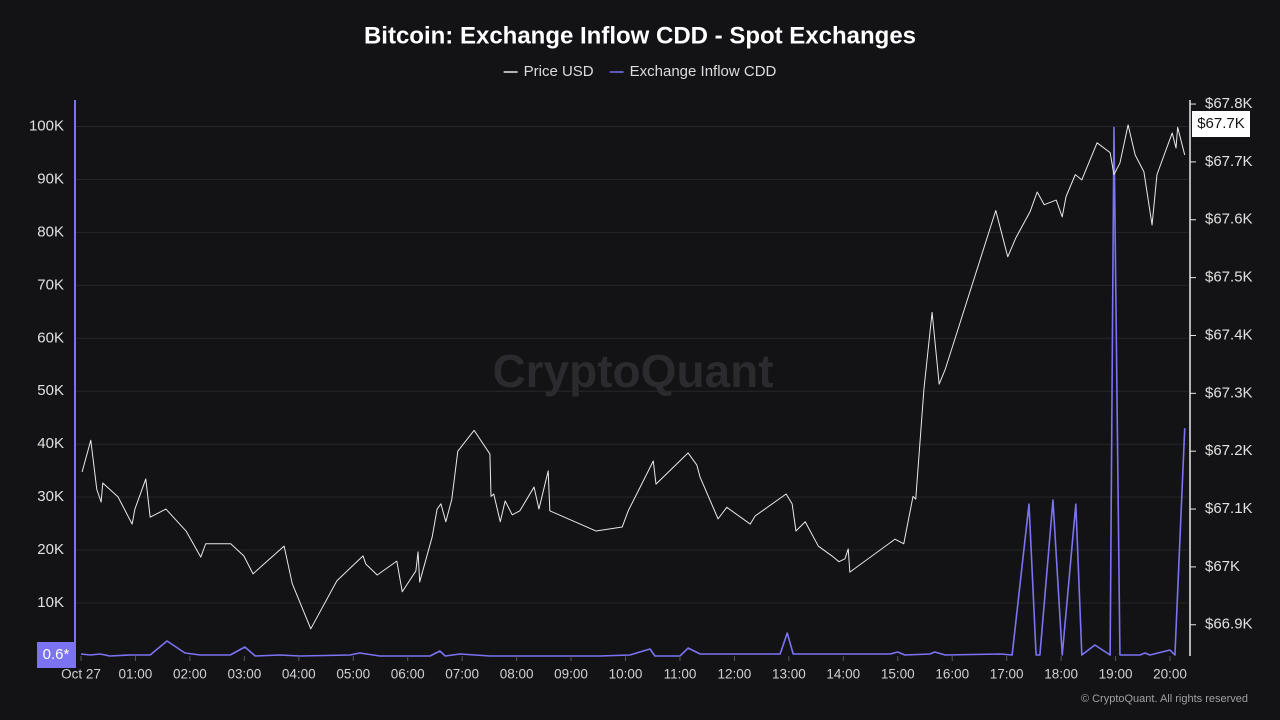 Image resolution: width=1280 pixels, height=720 pixels. Describe the element at coordinates (1229, 161) in the screenshot. I see `y2-tick-label: $67.7K` at that location.